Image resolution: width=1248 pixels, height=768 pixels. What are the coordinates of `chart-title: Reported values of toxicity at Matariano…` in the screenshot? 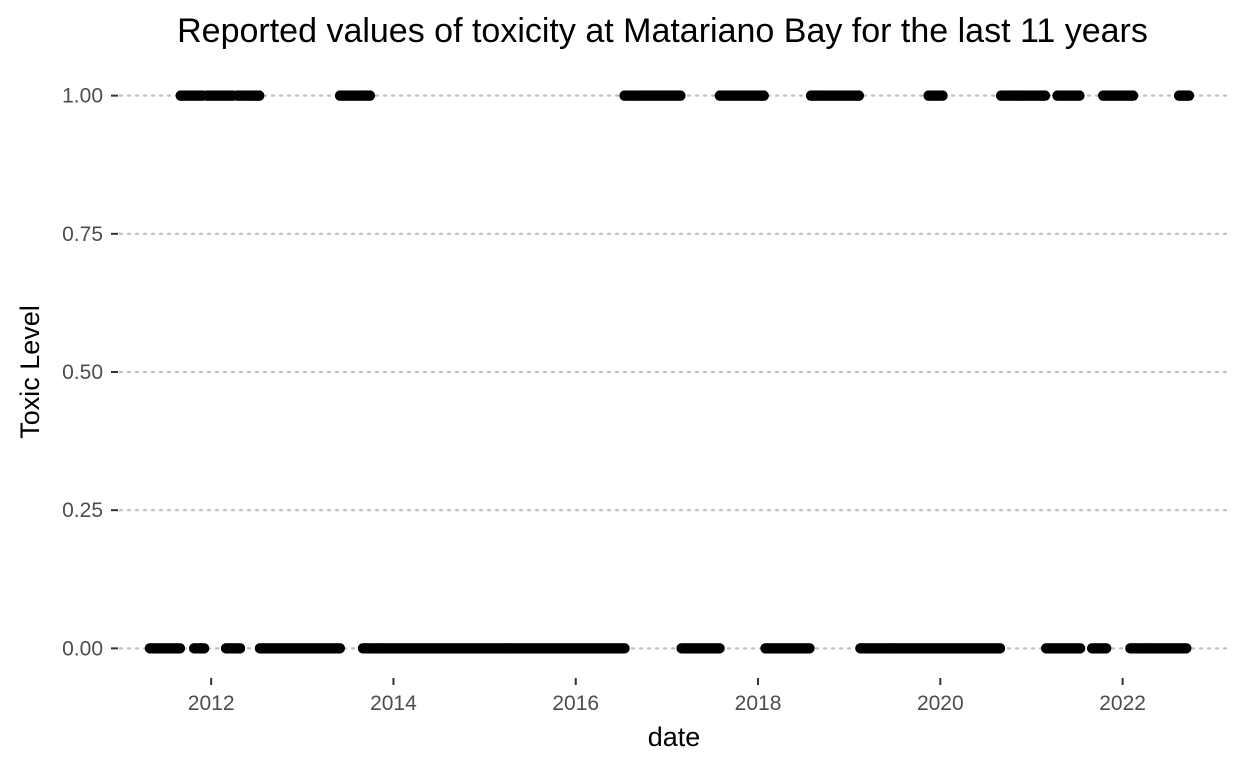 It's located at (662, 31).